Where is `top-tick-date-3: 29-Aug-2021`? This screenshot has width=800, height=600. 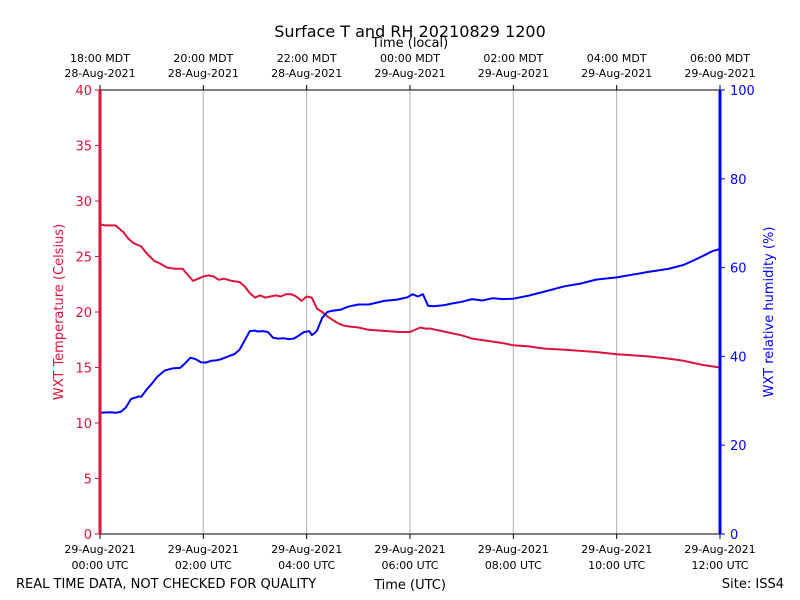
top-tick-date-3: 29-Aug-2021 is located at coordinates (409, 73).